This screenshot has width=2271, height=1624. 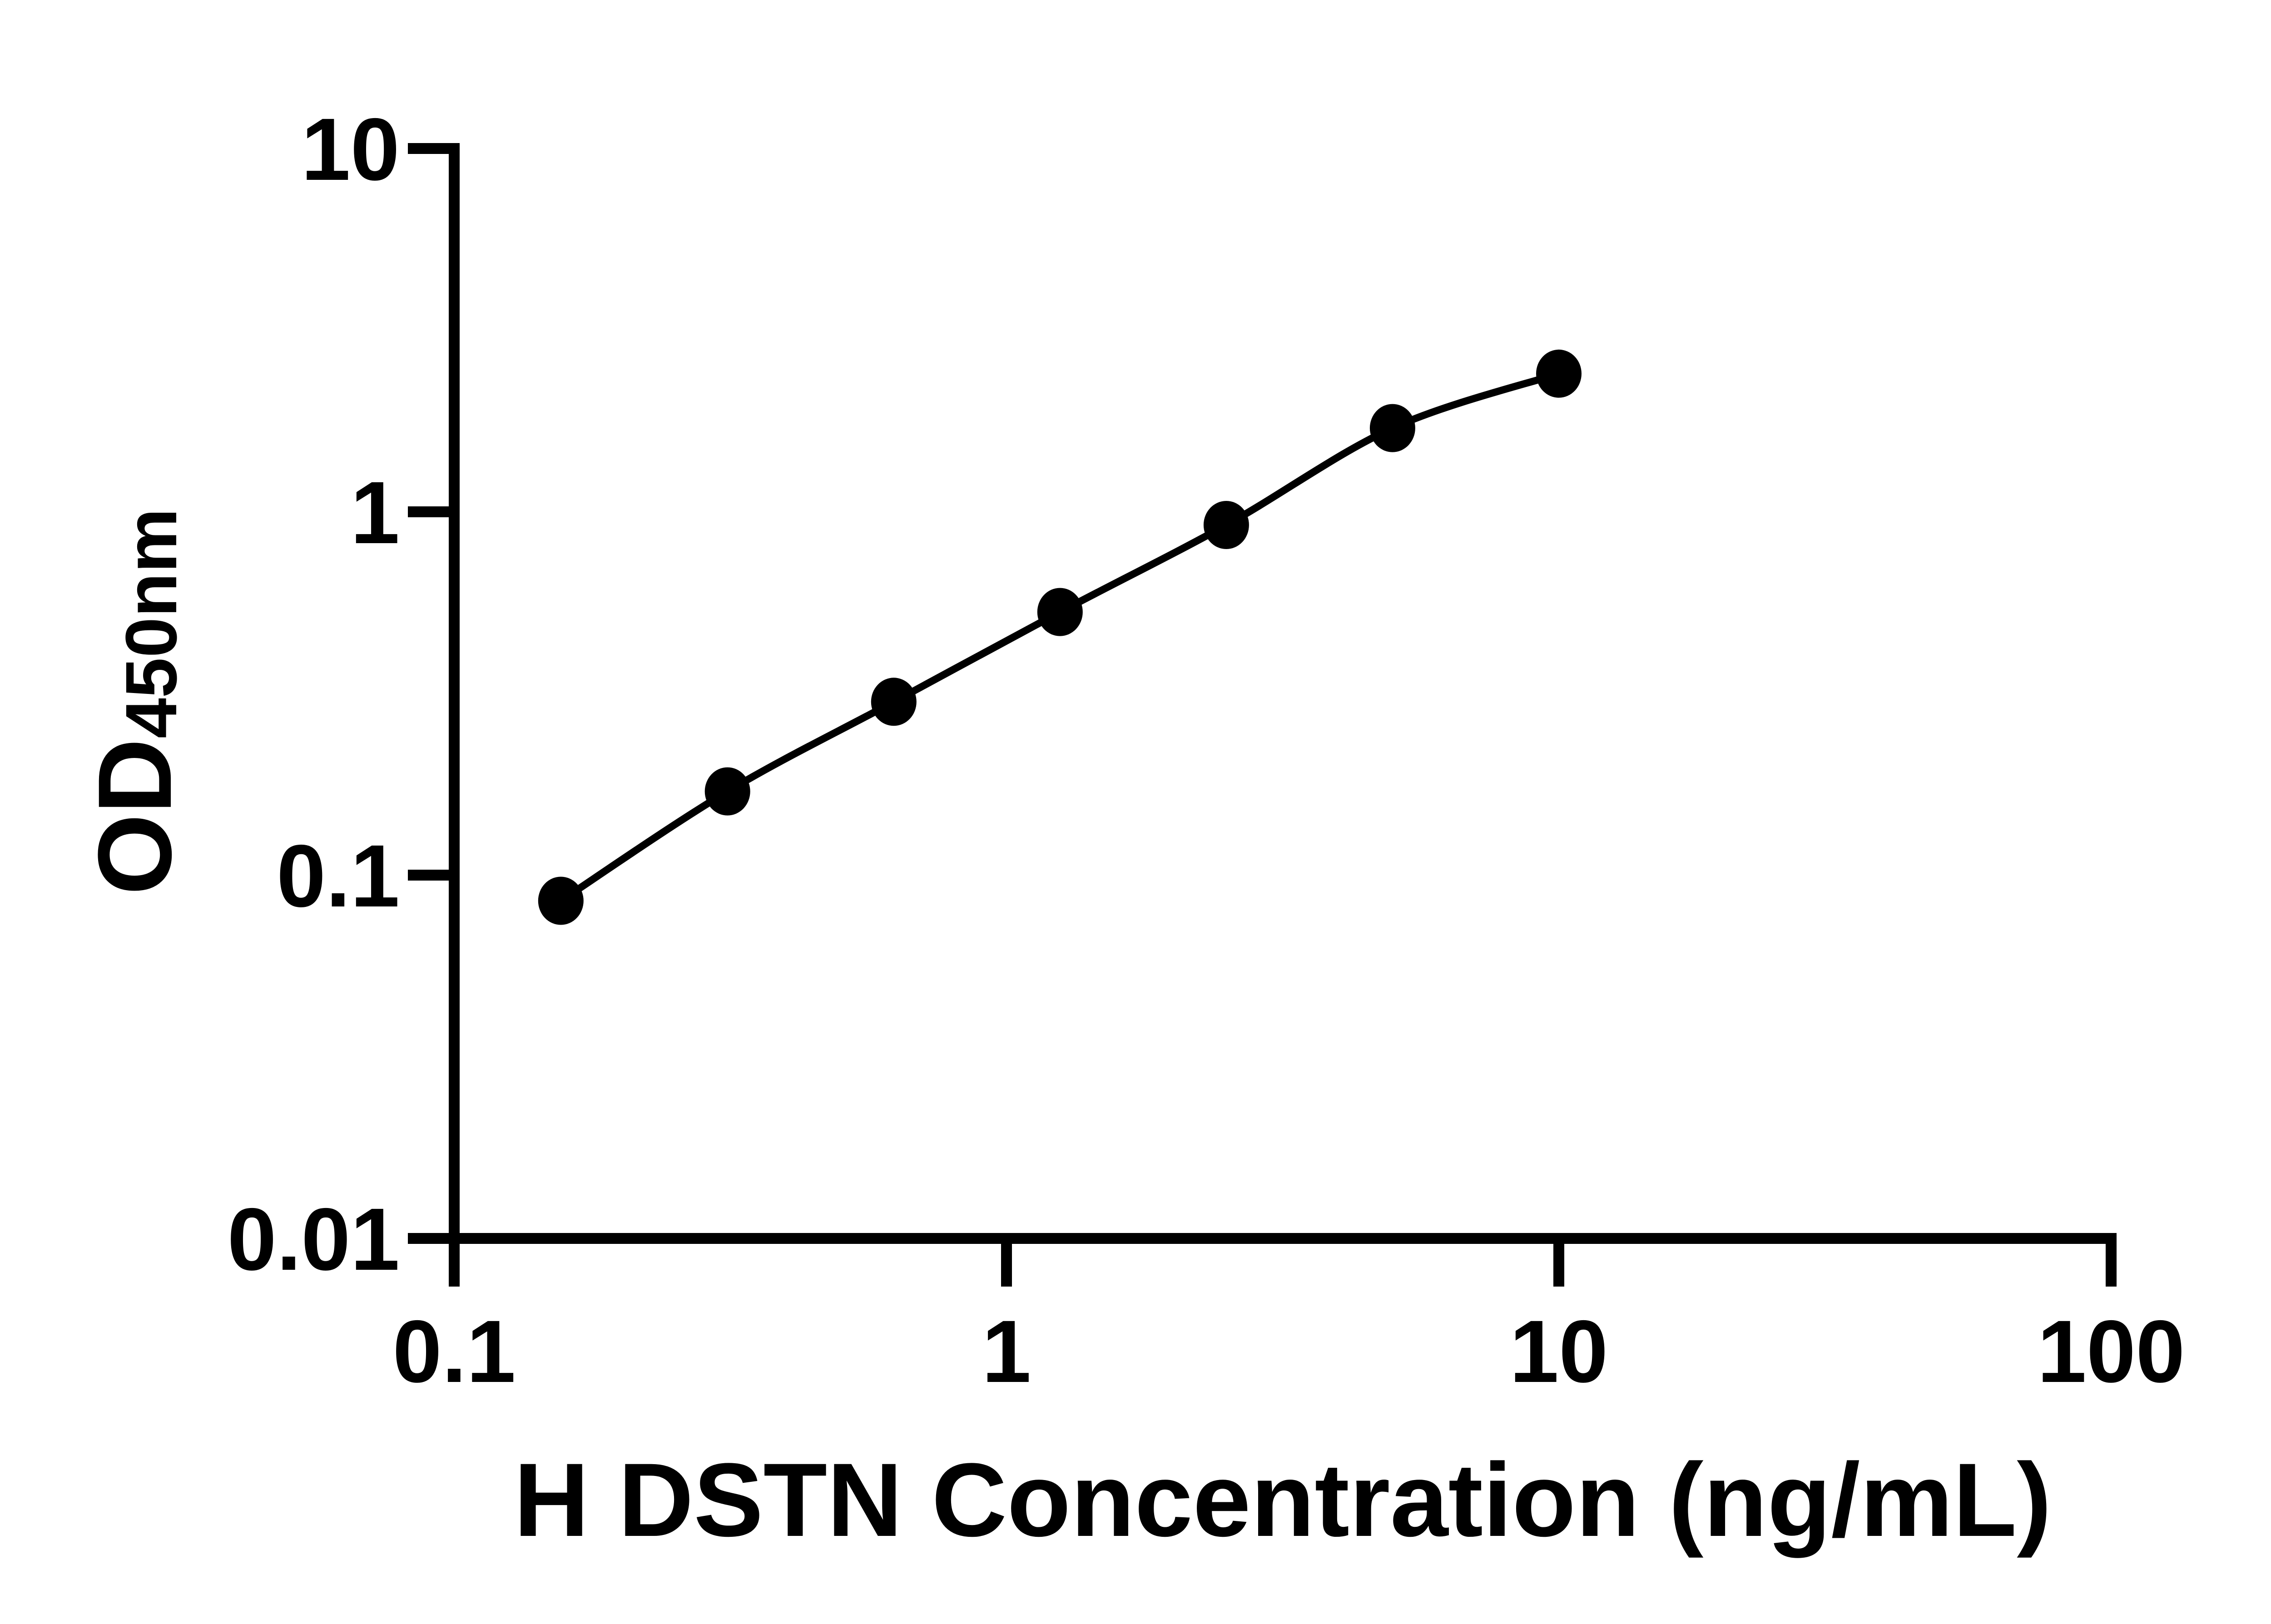 I want to click on x-tick-label-10: 10, so click(x=1558, y=1351).